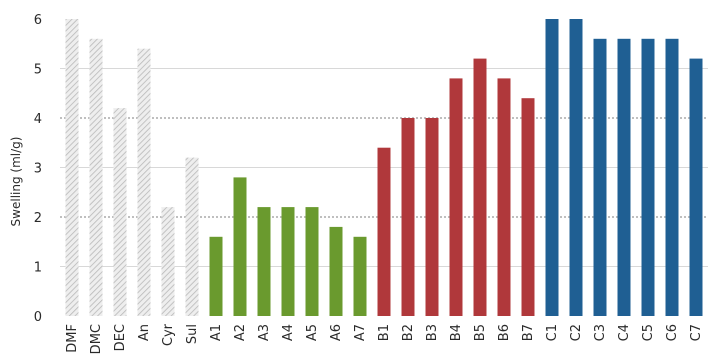 This screenshot has height=362, width=712. What do you see at coordinates (192, 334) in the screenshot?
I see `x-tick-label-sul: Sul` at bounding box center [192, 334].